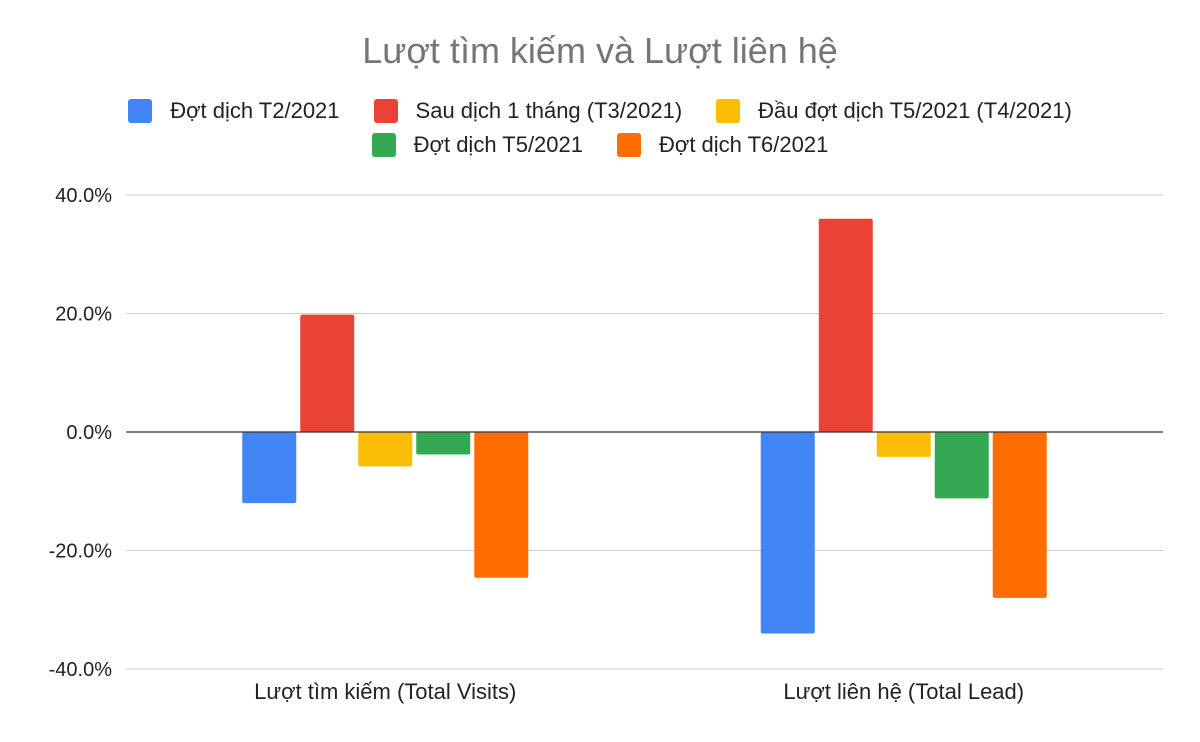 Image resolution: width=1200 pixels, height=742 pixels. Describe the element at coordinates (385, 691) in the screenshot. I see `x-category-label-1: Lượt tìm kiếm (Total Visits)` at that location.